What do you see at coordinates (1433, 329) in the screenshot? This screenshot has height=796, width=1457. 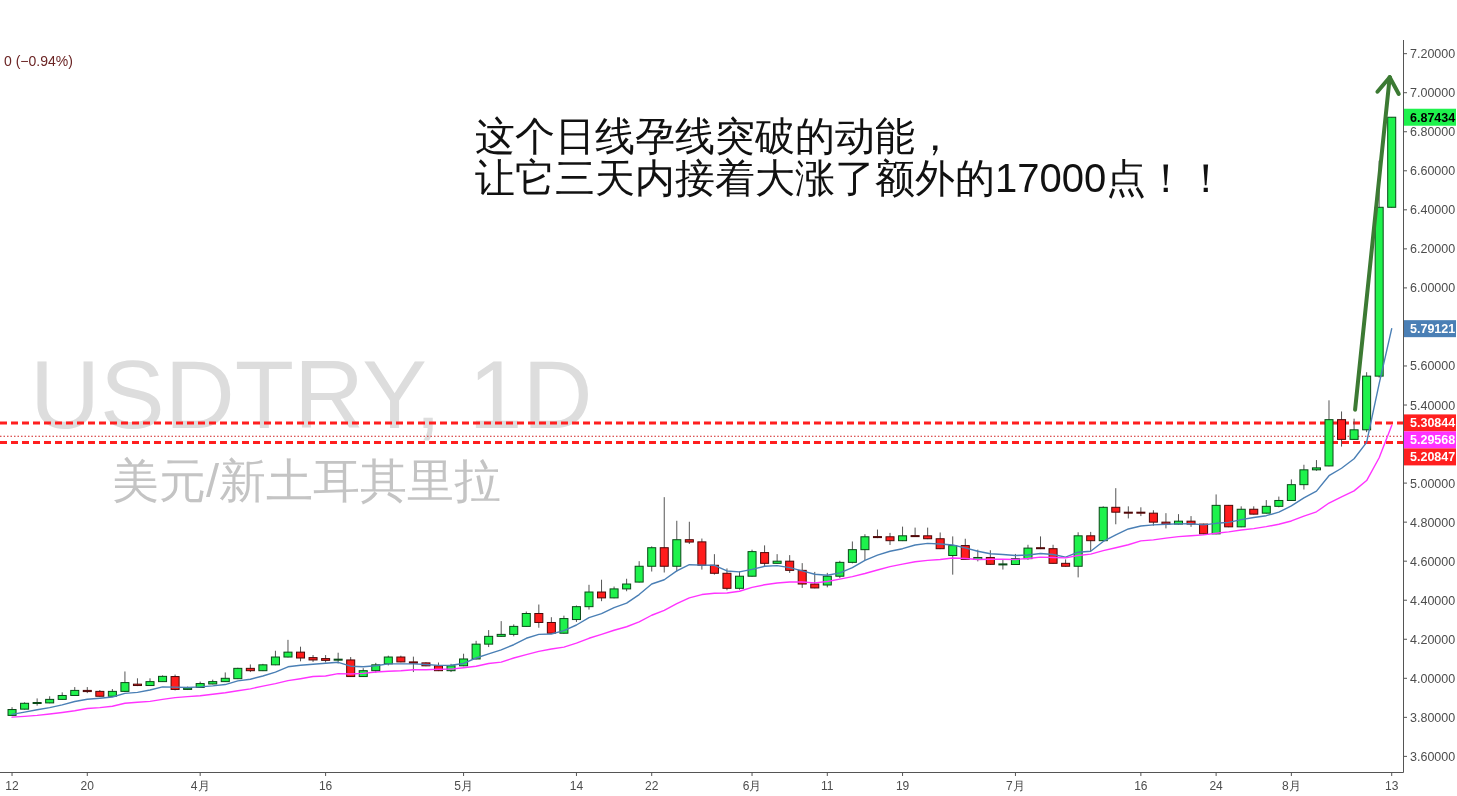 I see `data-label: 5.79121` at bounding box center [1433, 329].